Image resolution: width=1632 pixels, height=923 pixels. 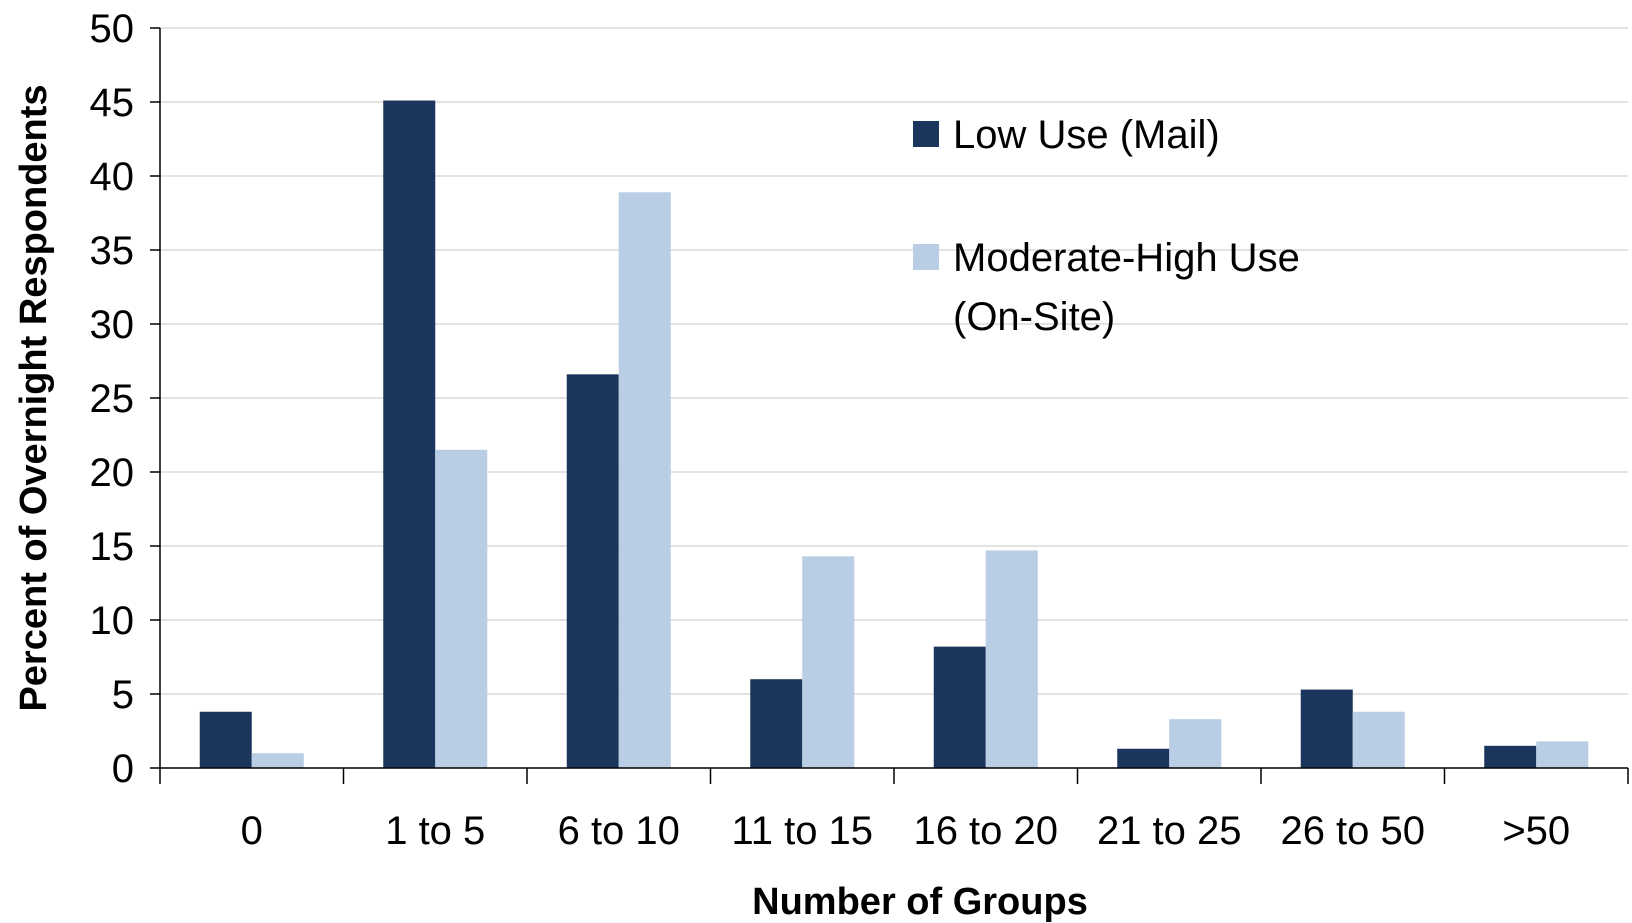 I want to click on y-tick-label: 10, so click(x=112, y=621).